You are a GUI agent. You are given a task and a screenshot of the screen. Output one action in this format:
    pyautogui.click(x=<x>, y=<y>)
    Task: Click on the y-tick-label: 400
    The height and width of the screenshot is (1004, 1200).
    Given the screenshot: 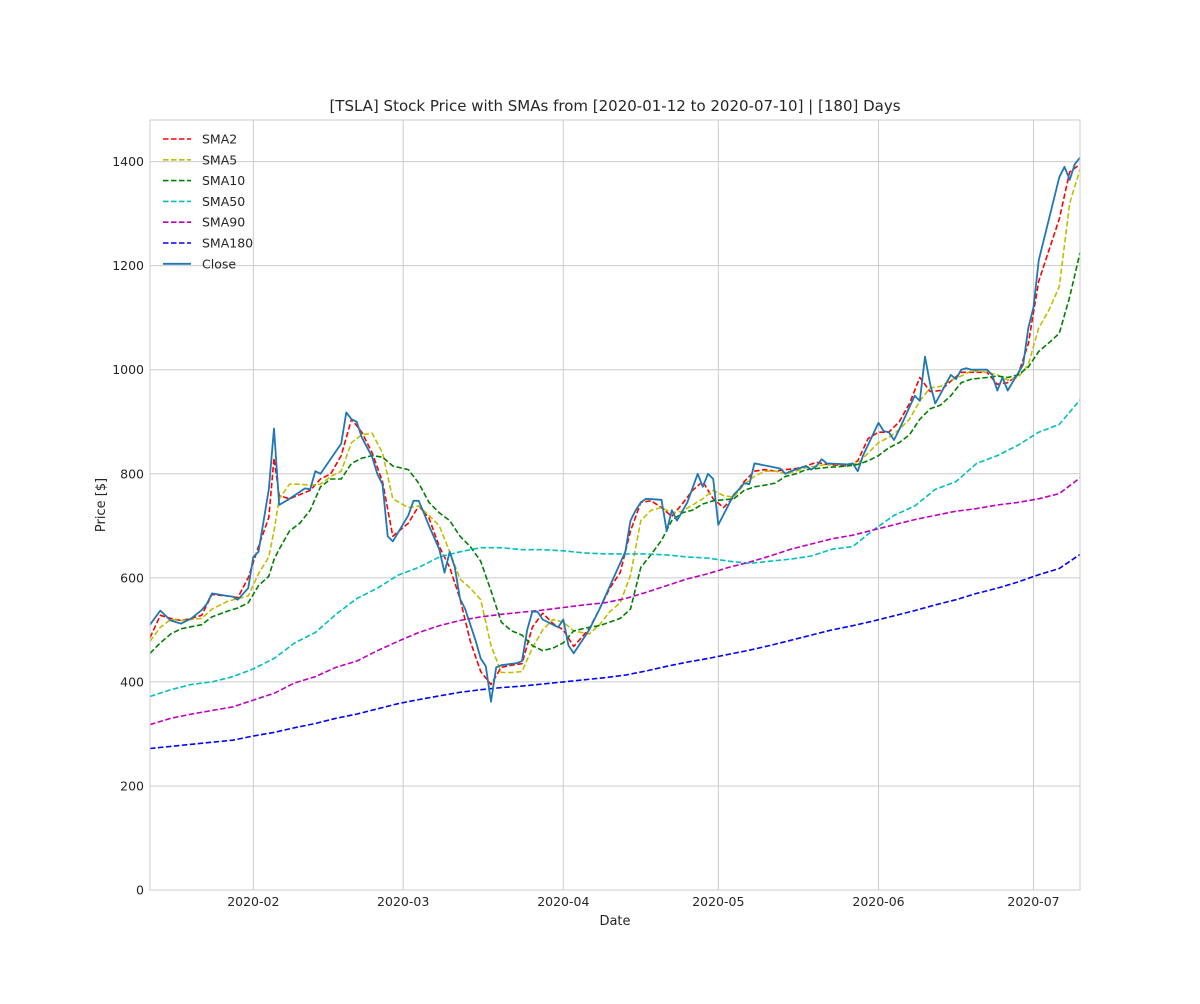 What is the action you would take?
    pyautogui.click(x=132, y=681)
    